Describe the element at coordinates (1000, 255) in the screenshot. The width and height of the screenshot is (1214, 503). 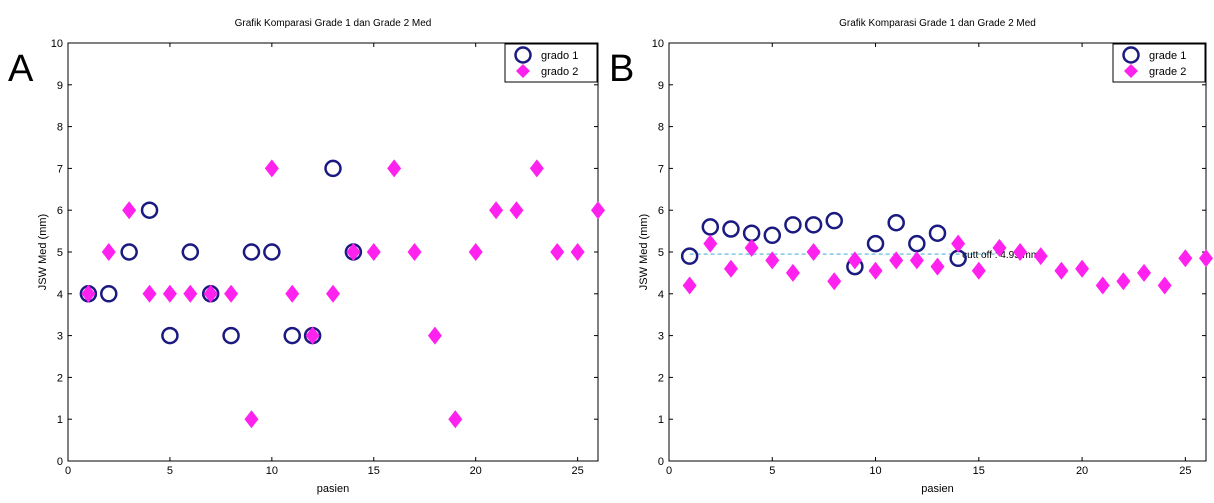
I see `cutoff-label: cutt off : 4.95 mm` at that location.